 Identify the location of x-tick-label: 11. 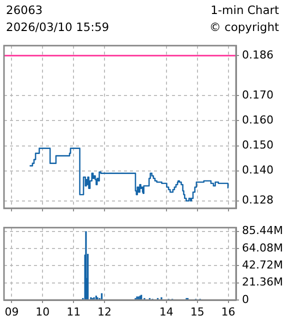
(73, 311).